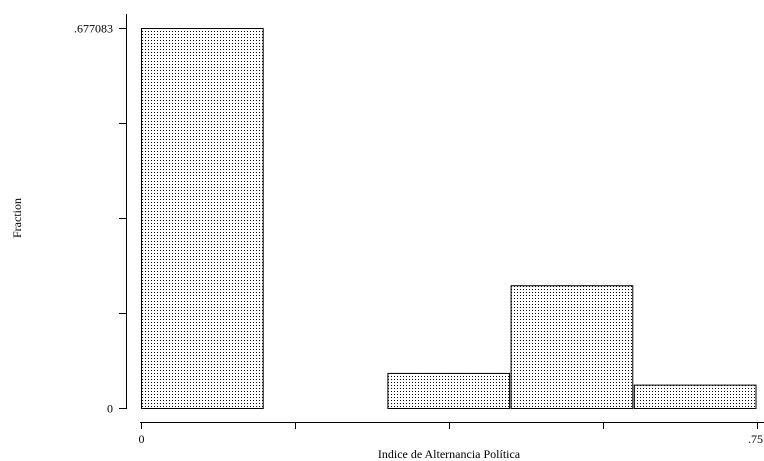  What do you see at coordinates (449, 454) in the screenshot?
I see `x-axis-title: Indice de Alternancia Política` at bounding box center [449, 454].